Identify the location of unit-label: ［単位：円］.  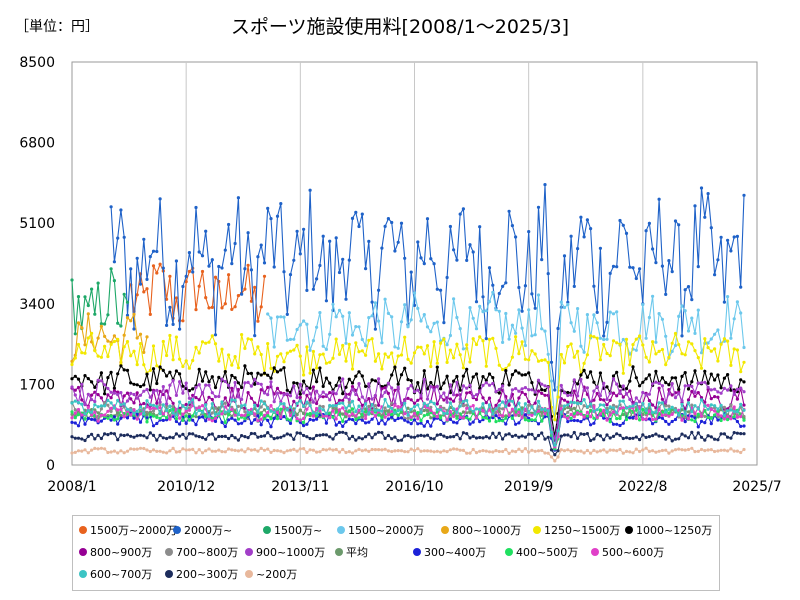
(57, 27).